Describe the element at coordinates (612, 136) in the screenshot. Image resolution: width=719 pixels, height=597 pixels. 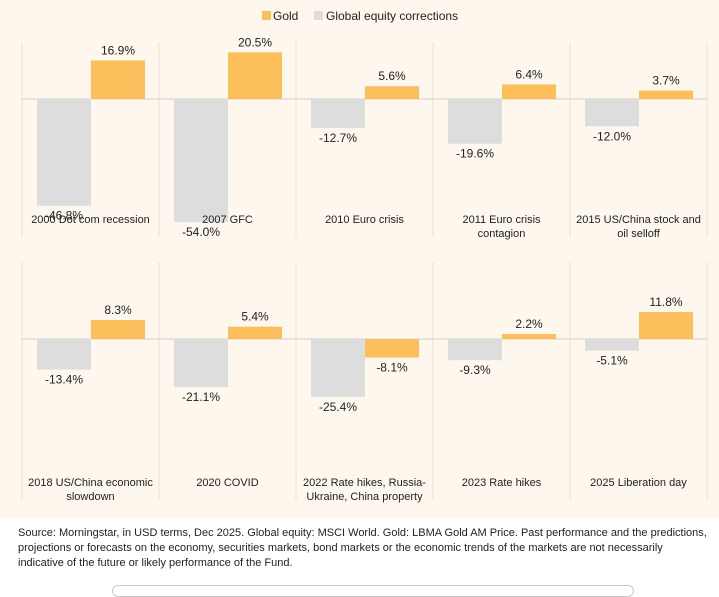
I see `data-label-equity: -12.0%` at that location.